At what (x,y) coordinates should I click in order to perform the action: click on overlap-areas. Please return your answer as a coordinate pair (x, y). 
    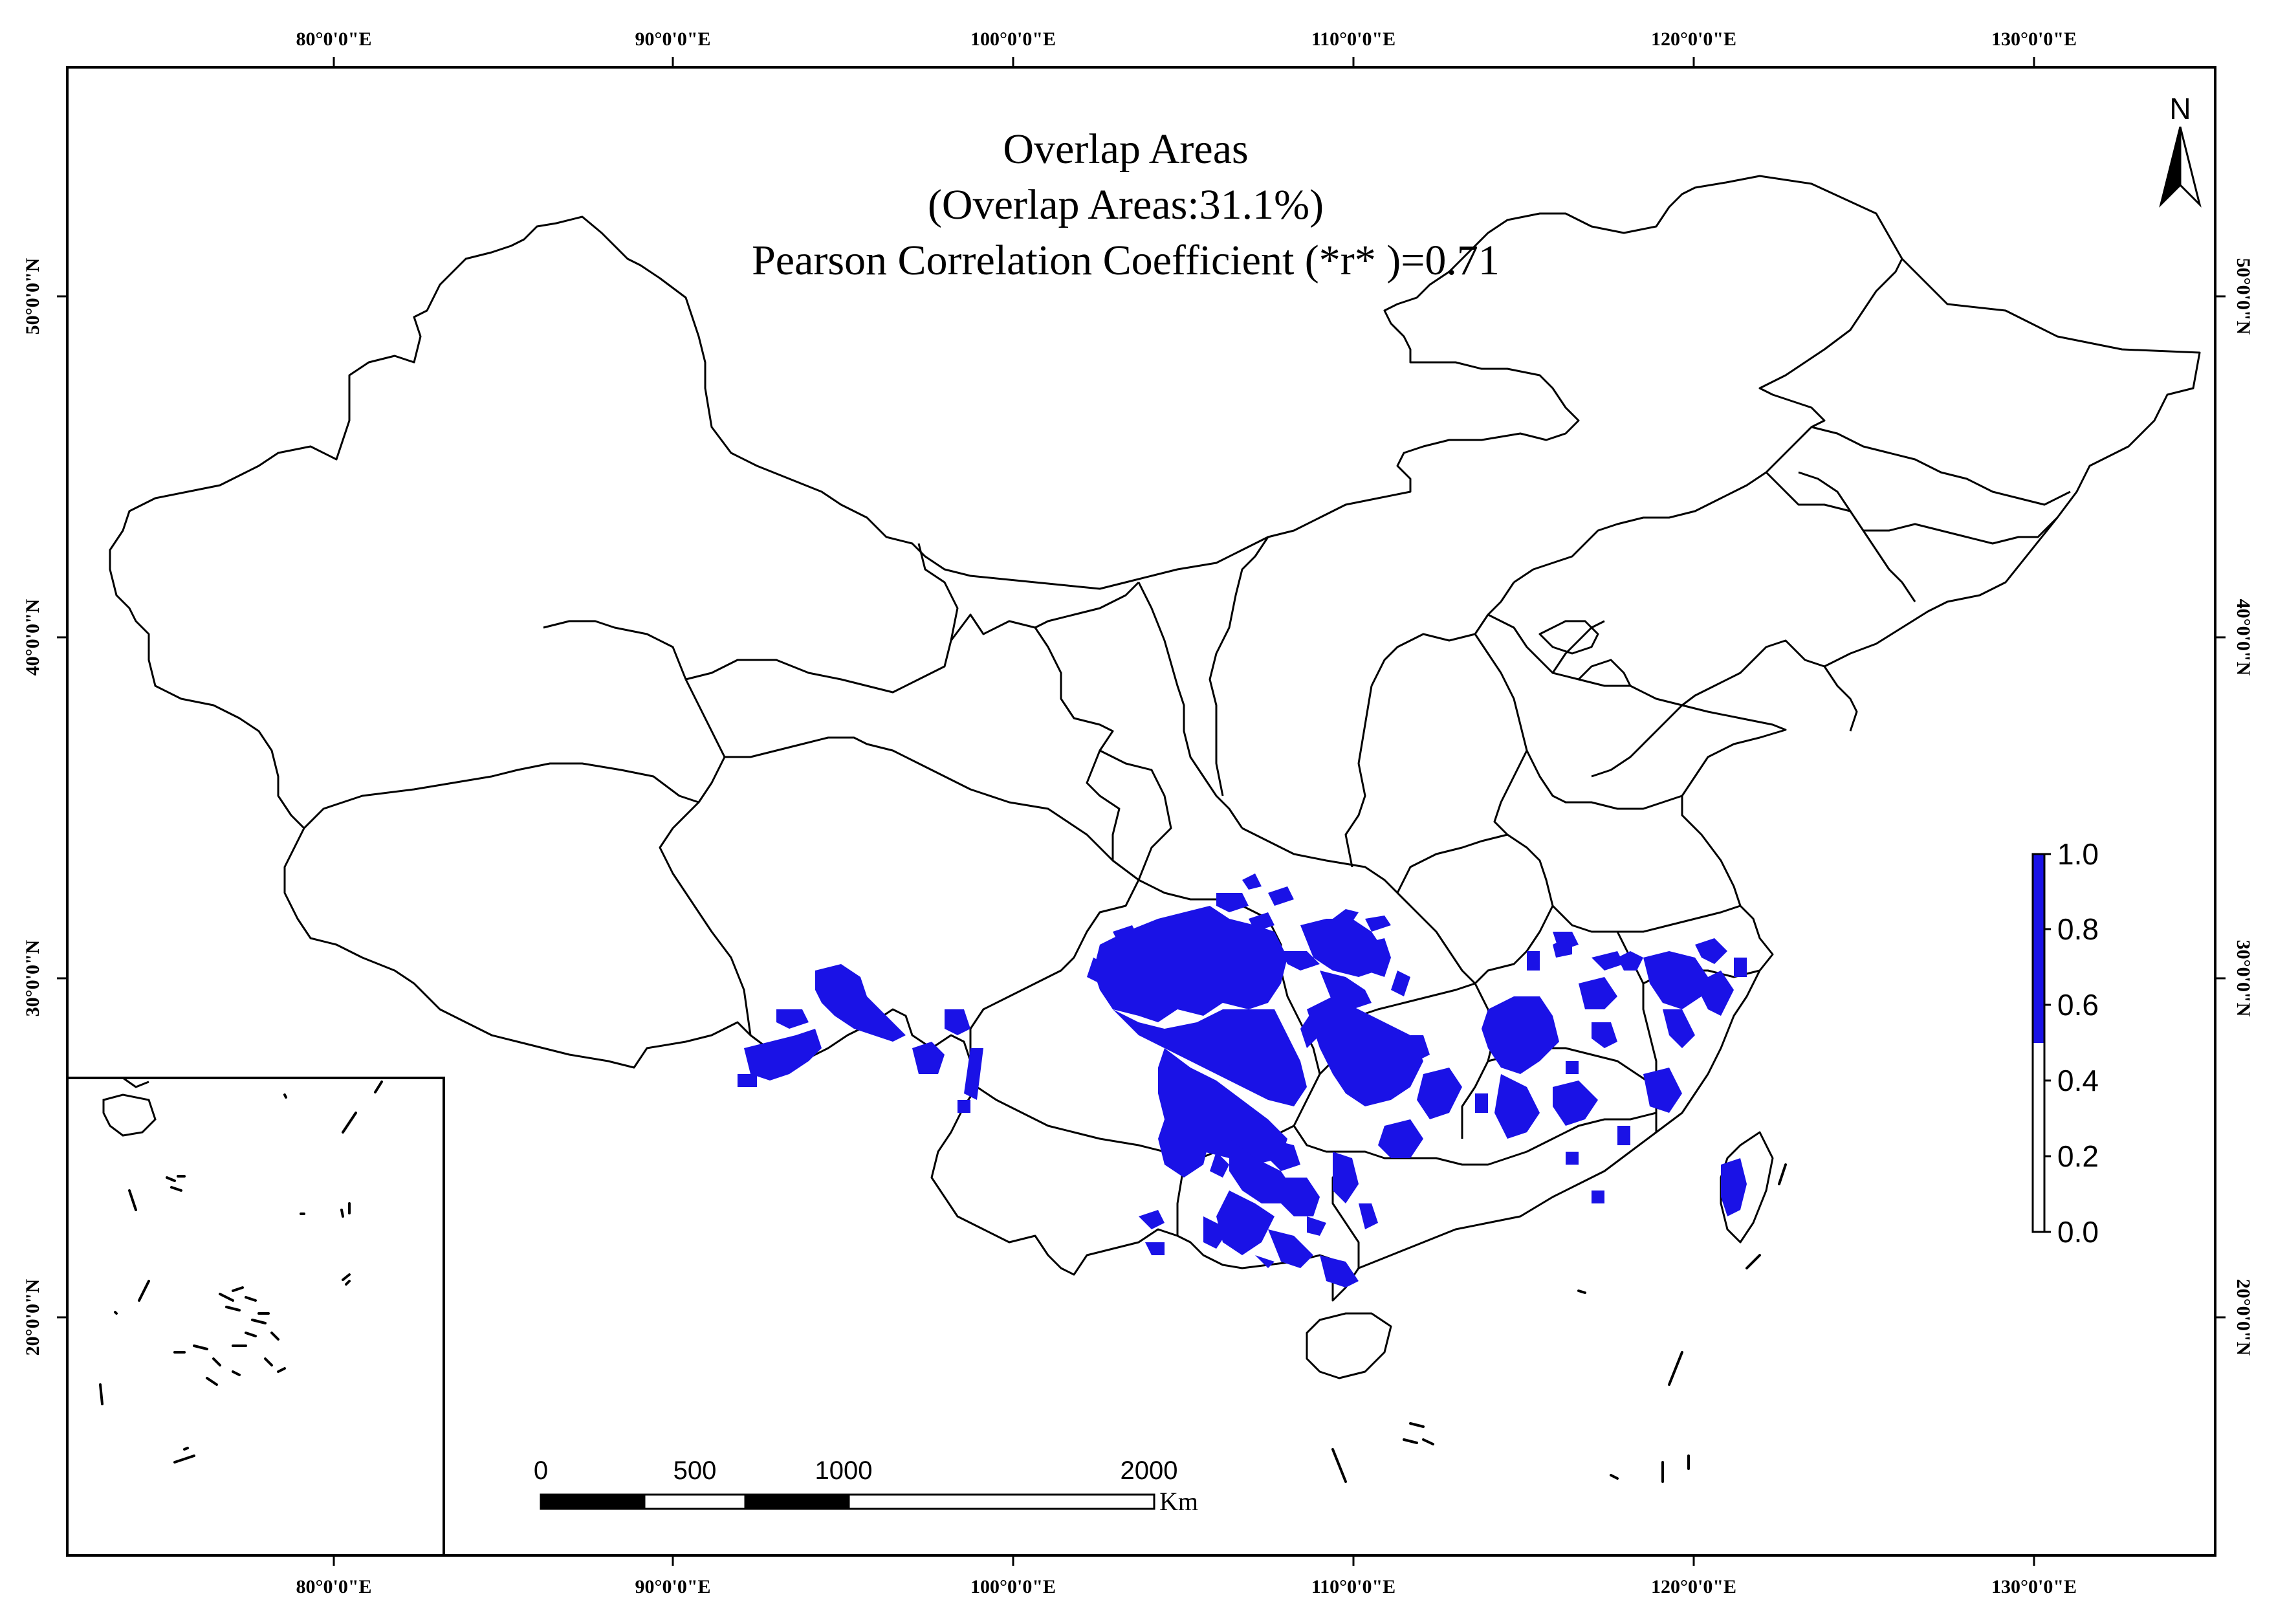
    Looking at the image, I should click on (1242, 1081).